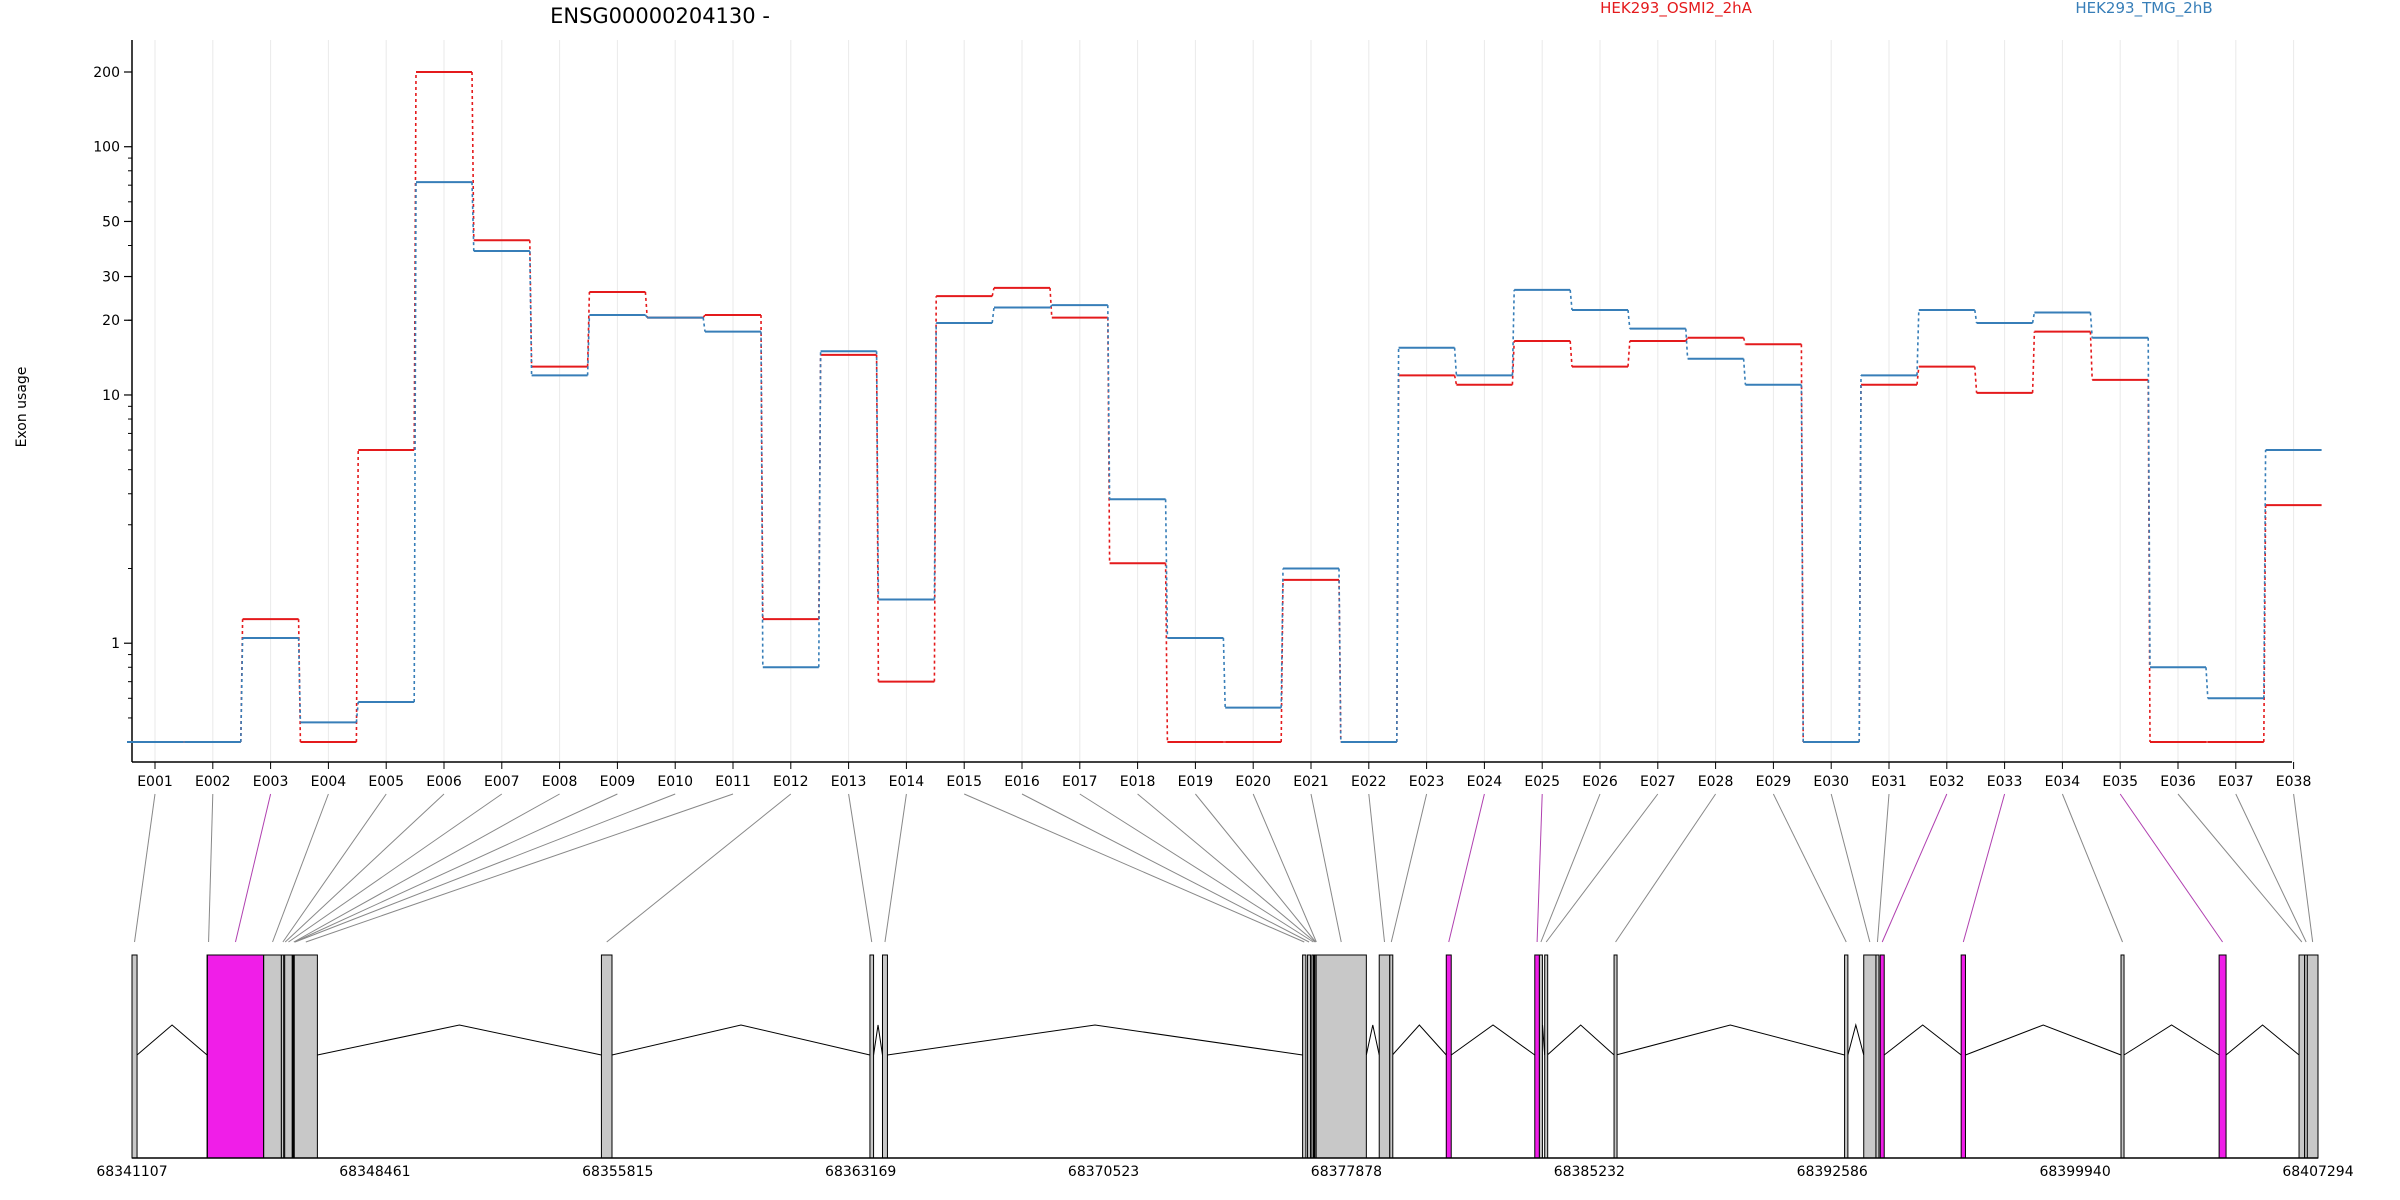 The width and height of the screenshot is (2400, 1200). What do you see at coordinates (2063, 782) in the screenshot?
I see `x-tick-label: E034` at bounding box center [2063, 782].